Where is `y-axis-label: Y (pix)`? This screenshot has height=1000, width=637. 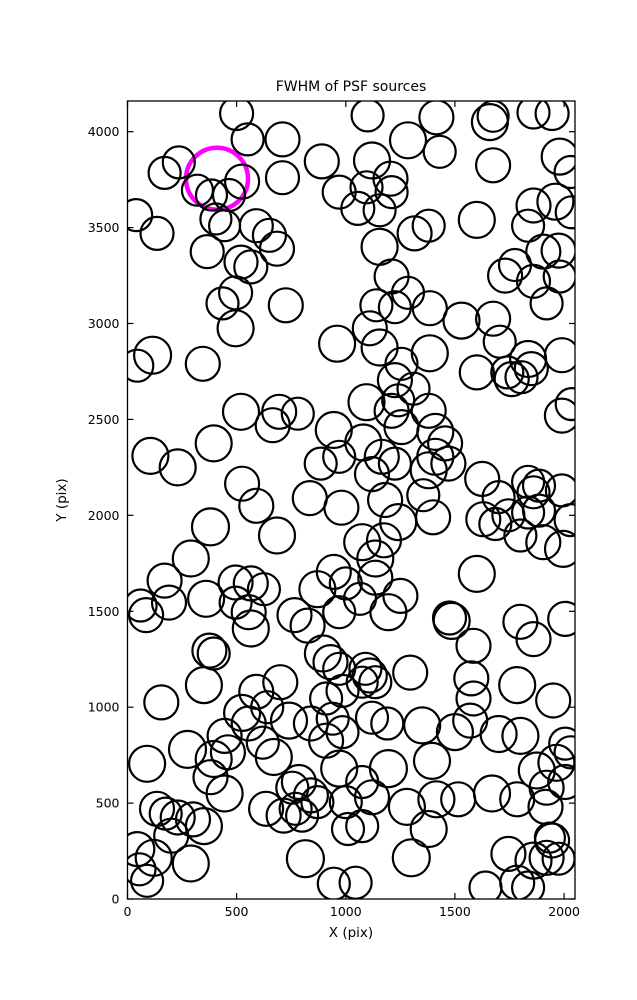
y-axis-label: Y (pix) is located at coordinates (62, 500).